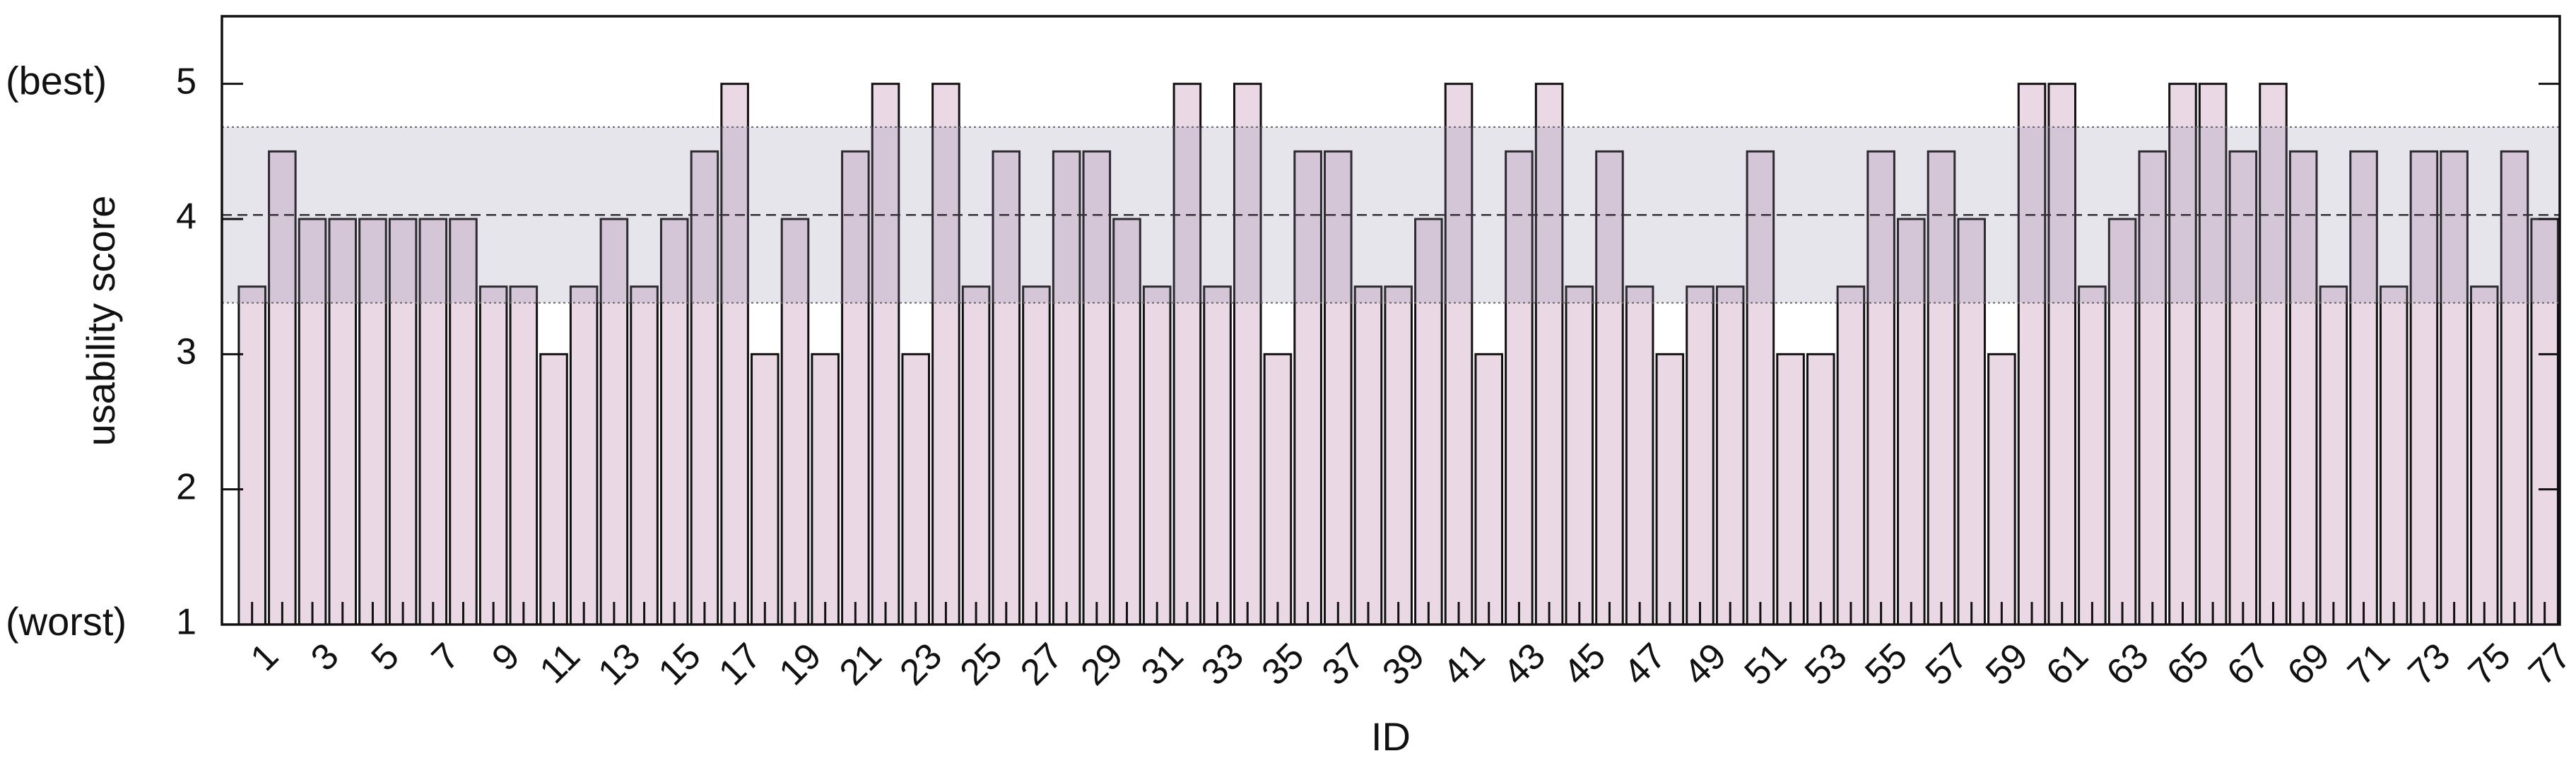  I want to click on x-tick-label: 55, so click(1886, 664).